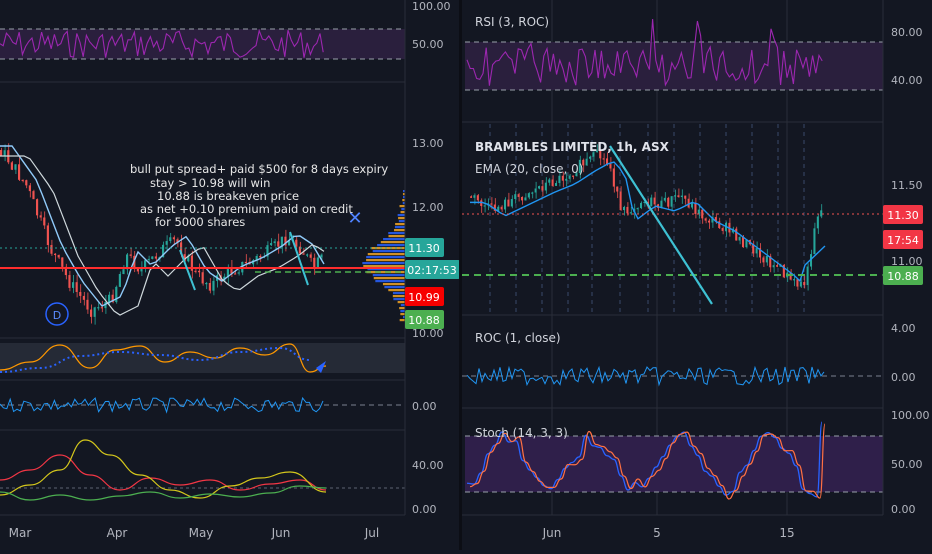 The height and width of the screenshot is (554, 932). Describe the element at coordinates (661, 225) in the screenshot. I see `right-trend-line` at that location.